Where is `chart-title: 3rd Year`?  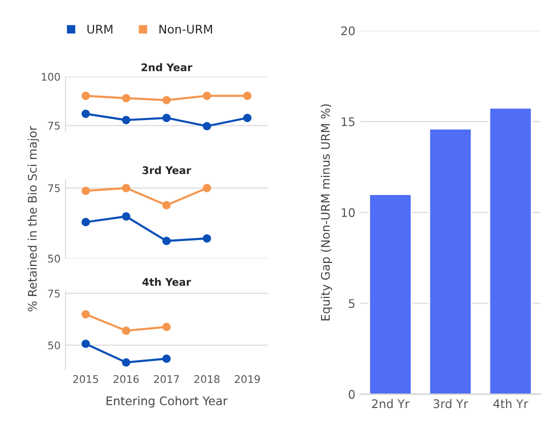 chart-title: 3rd Year is located at coordinates (167, 170).